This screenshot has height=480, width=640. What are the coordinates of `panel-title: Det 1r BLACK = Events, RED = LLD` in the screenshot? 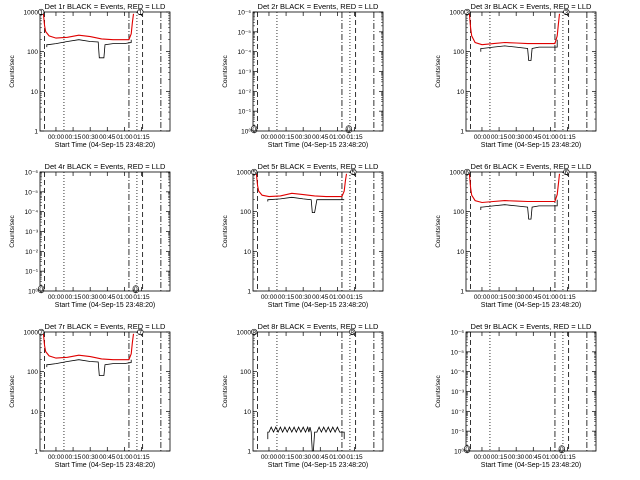 It's located at (105, 6).